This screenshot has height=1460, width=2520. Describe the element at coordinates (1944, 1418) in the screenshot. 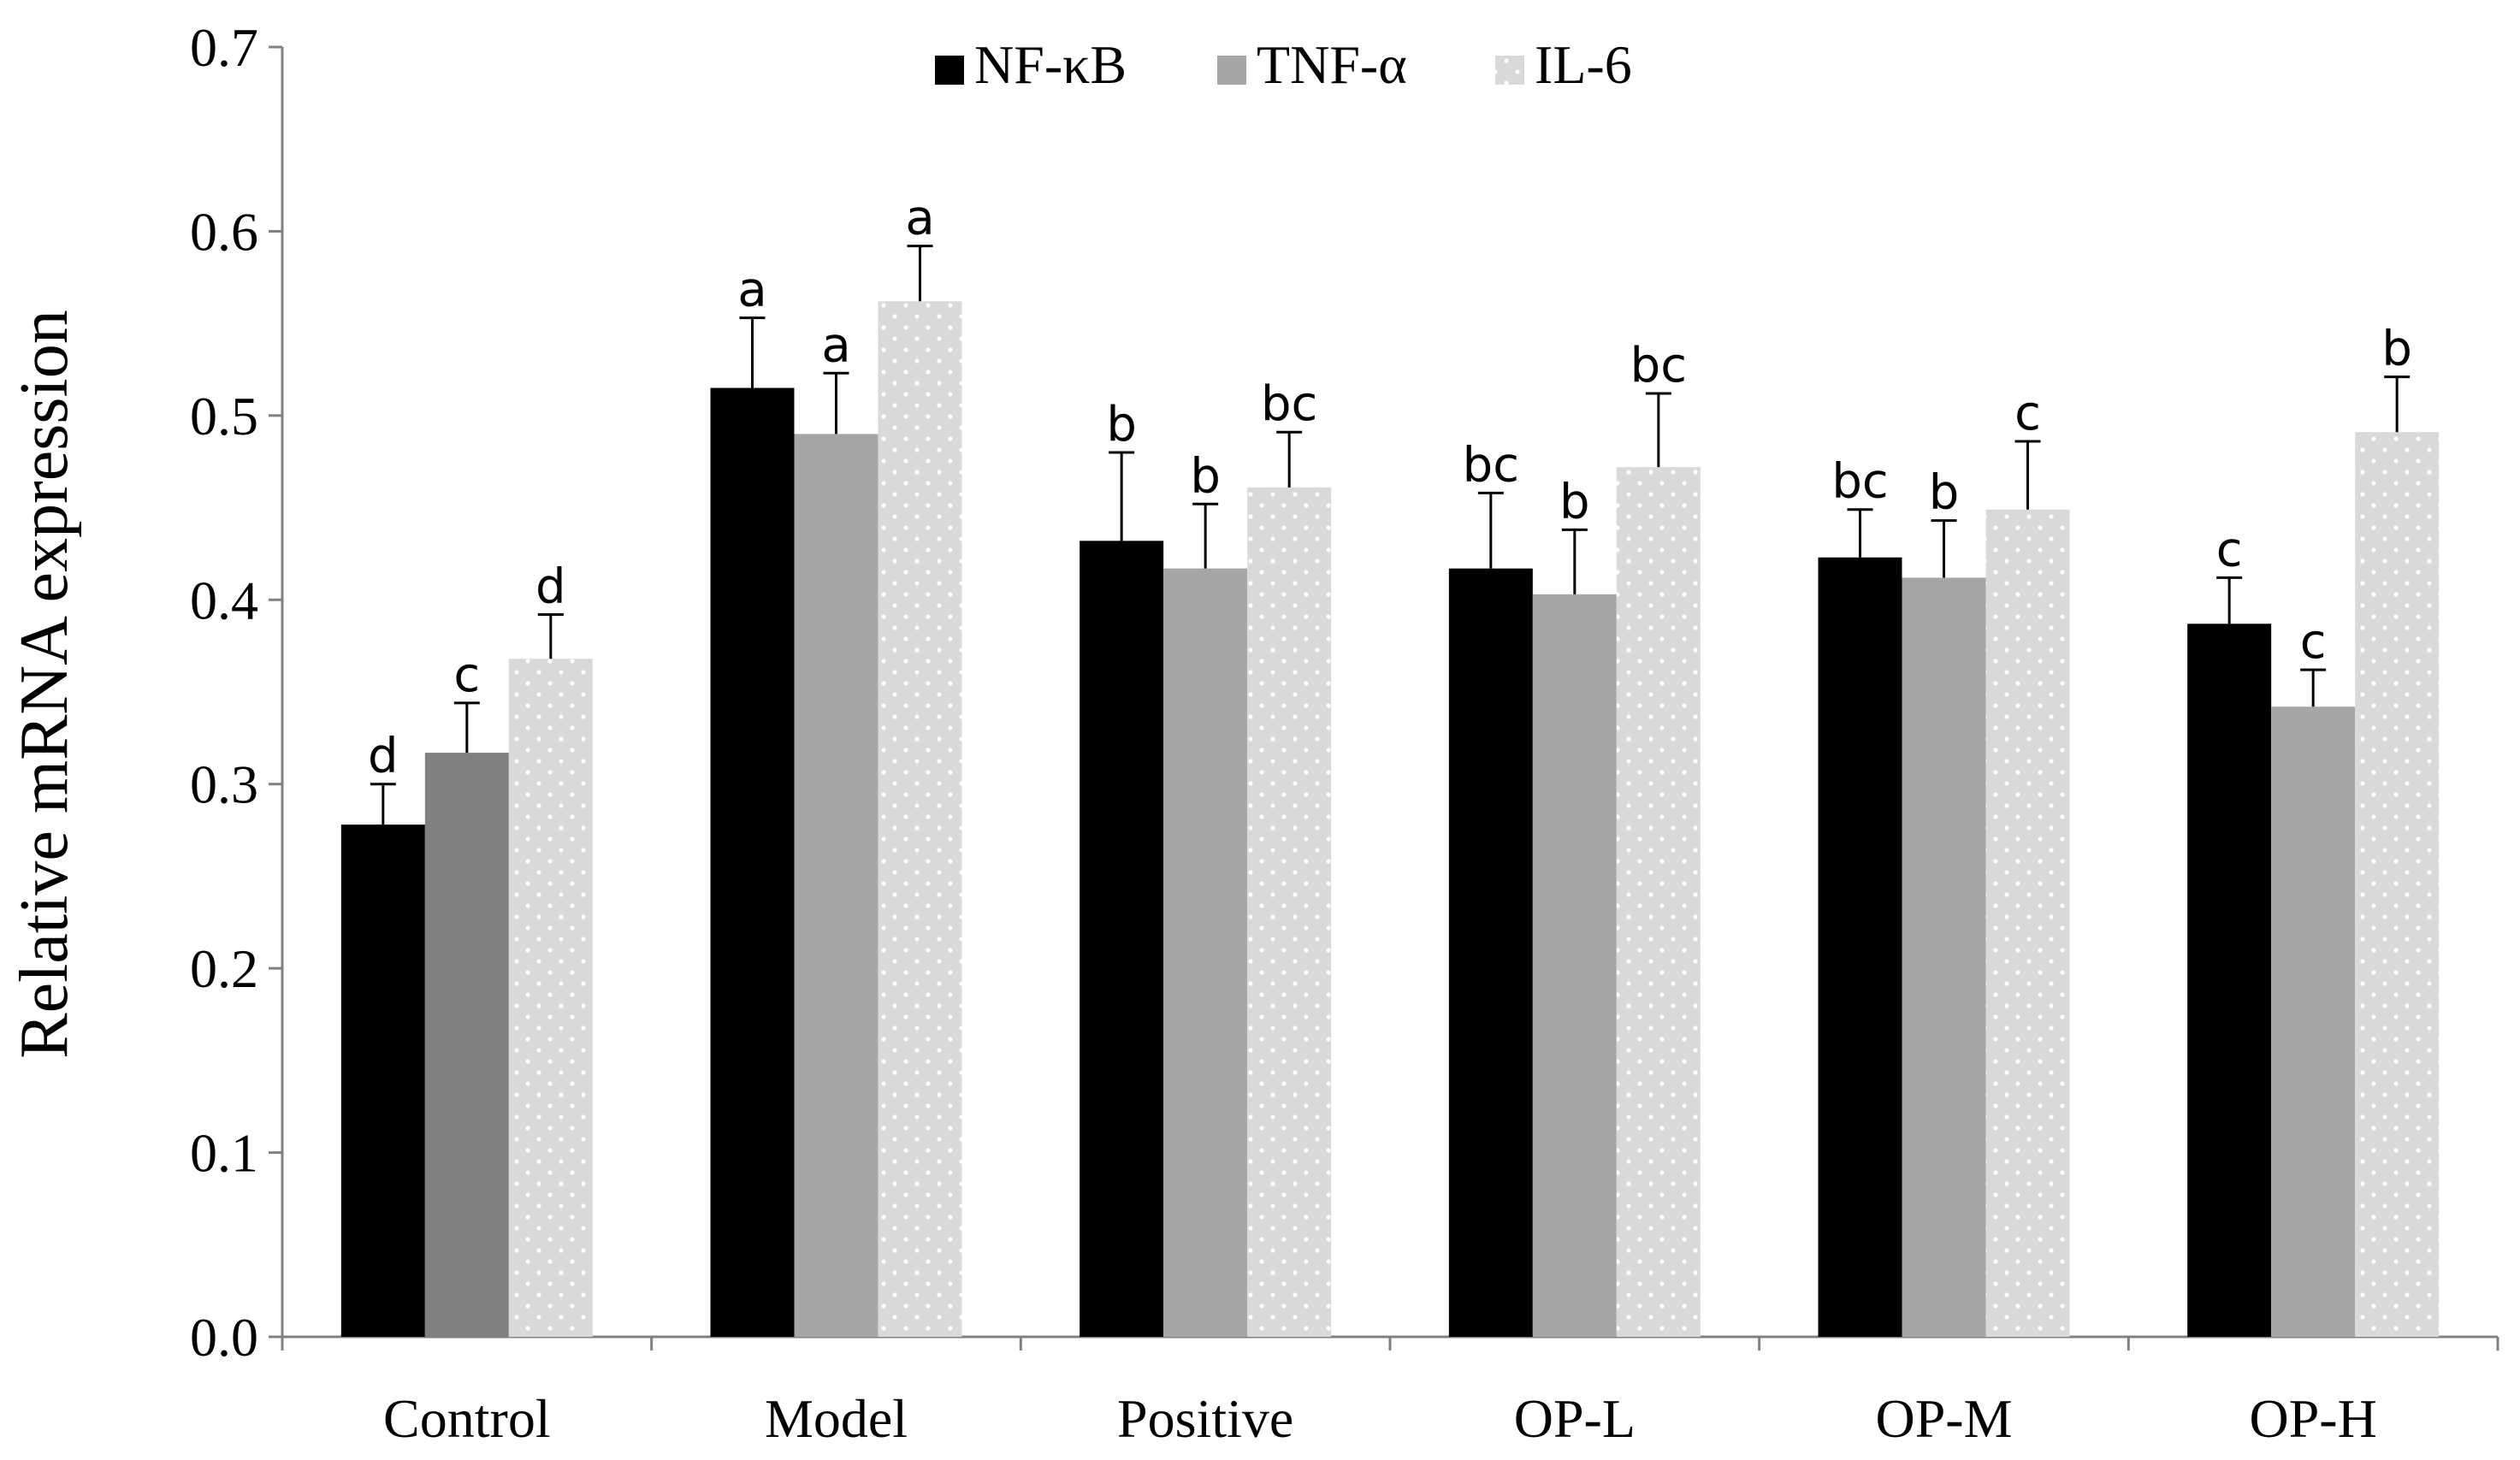

I see `x-tick-label: OP-M` at that location.